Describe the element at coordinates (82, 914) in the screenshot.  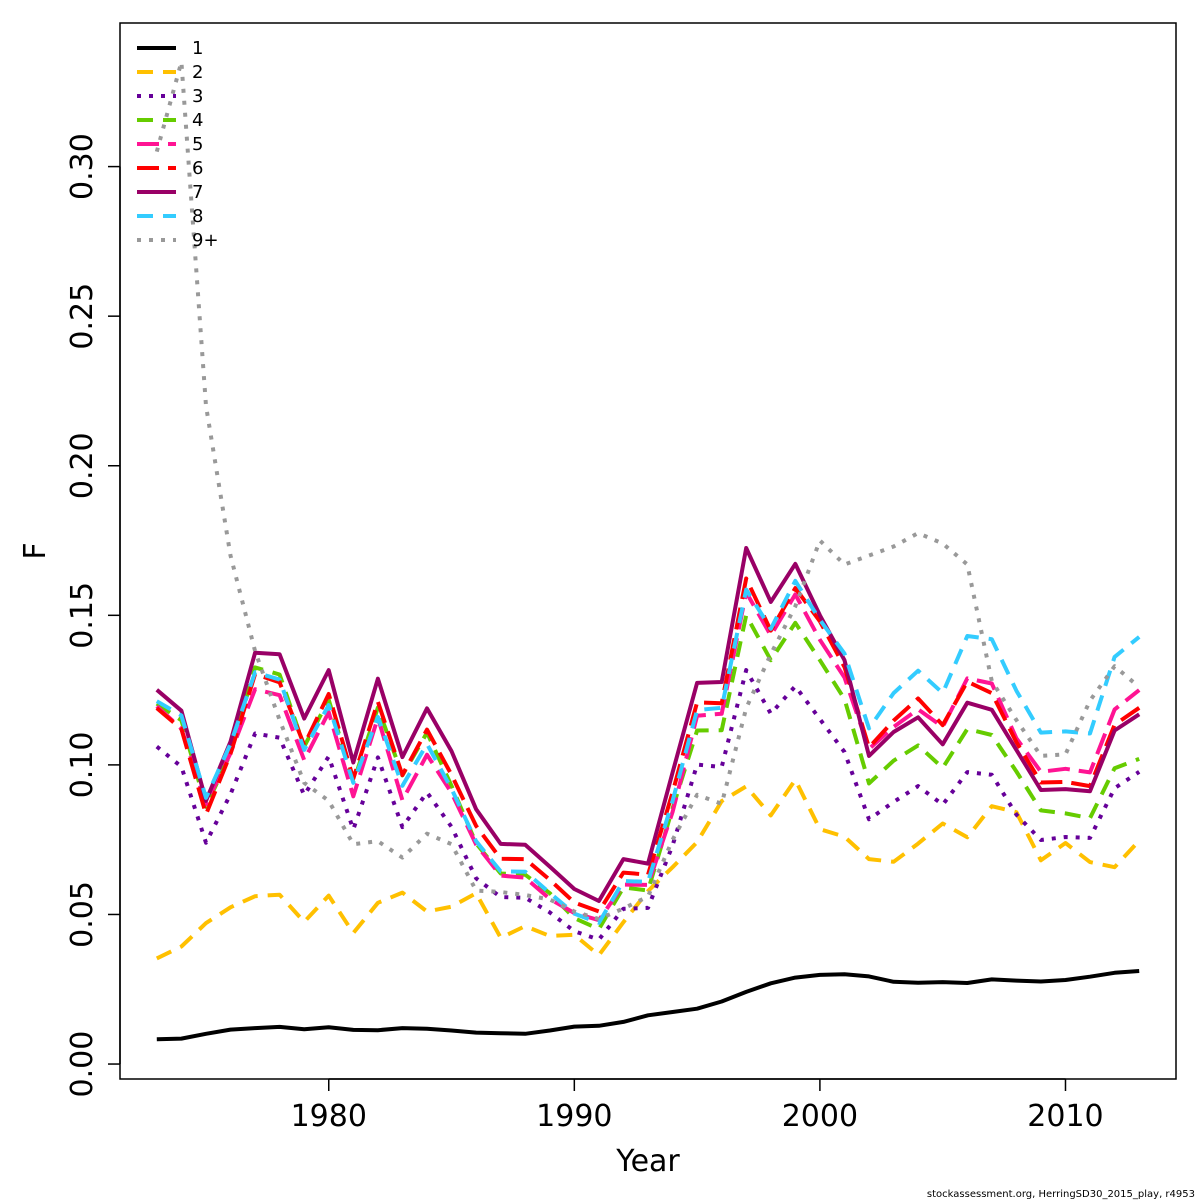
I see `y-tick-label: 0.05` at that location.